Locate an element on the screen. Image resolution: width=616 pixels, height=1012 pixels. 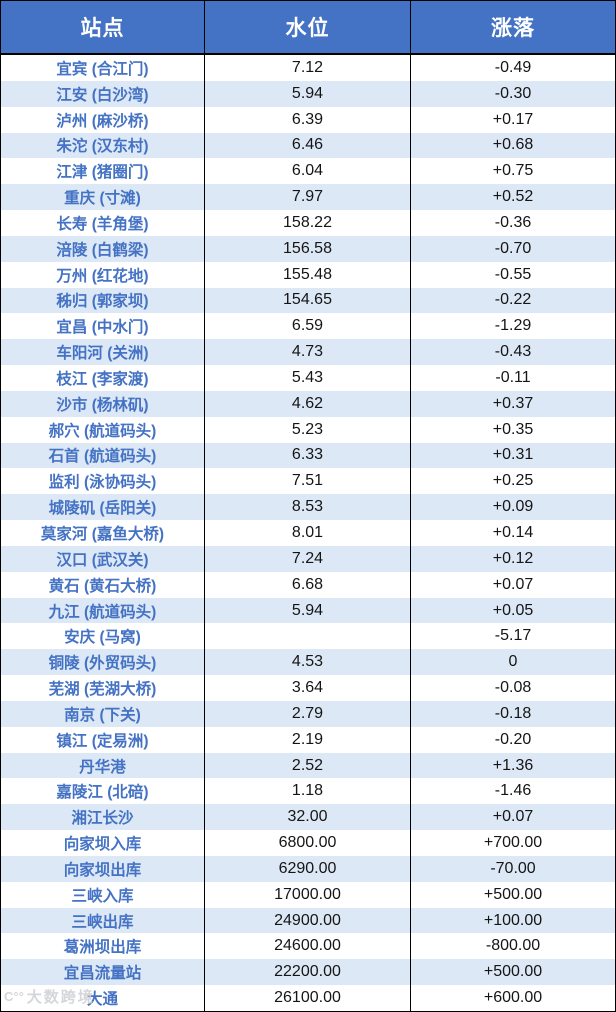
water-level-cell: 5.43 is located at coordinates (308, 378).